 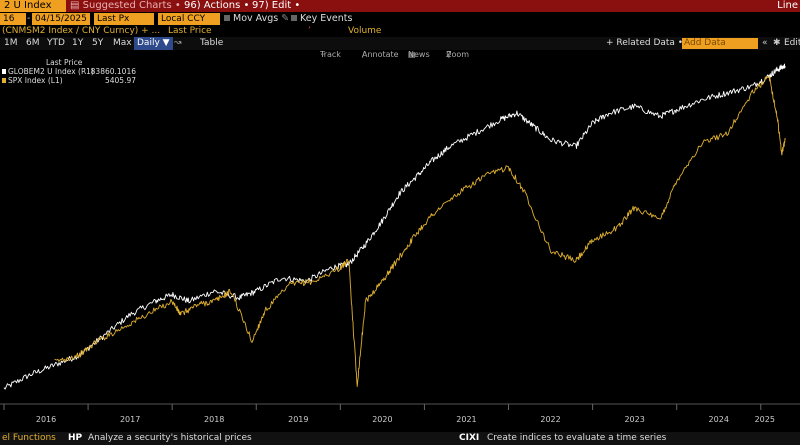 I want to click on chart-tools: ⋅⋅ Track ∕ Annotate ▤ News ⚲ Zoom, so click(x=395, y=54).